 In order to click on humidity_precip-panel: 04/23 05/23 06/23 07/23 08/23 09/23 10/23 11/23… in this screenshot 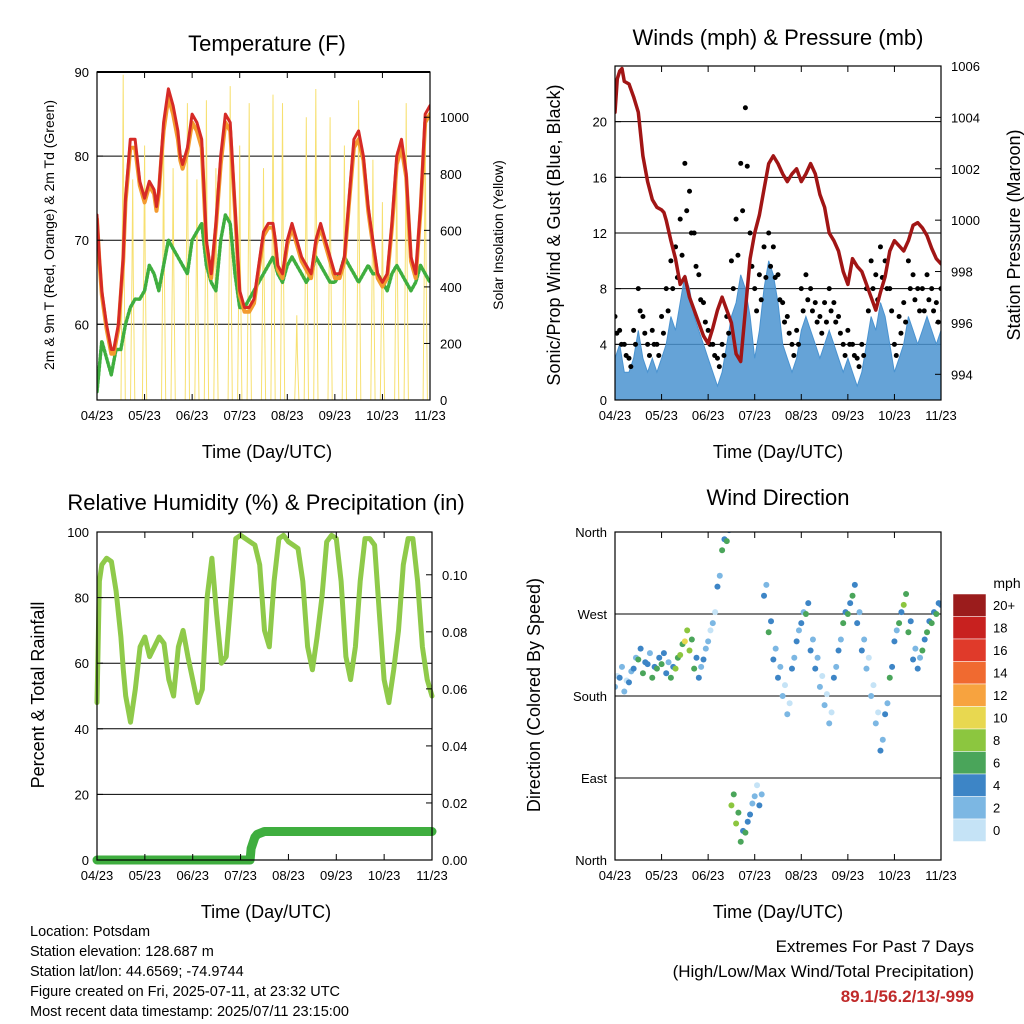, I will do `click(267, 704)`.